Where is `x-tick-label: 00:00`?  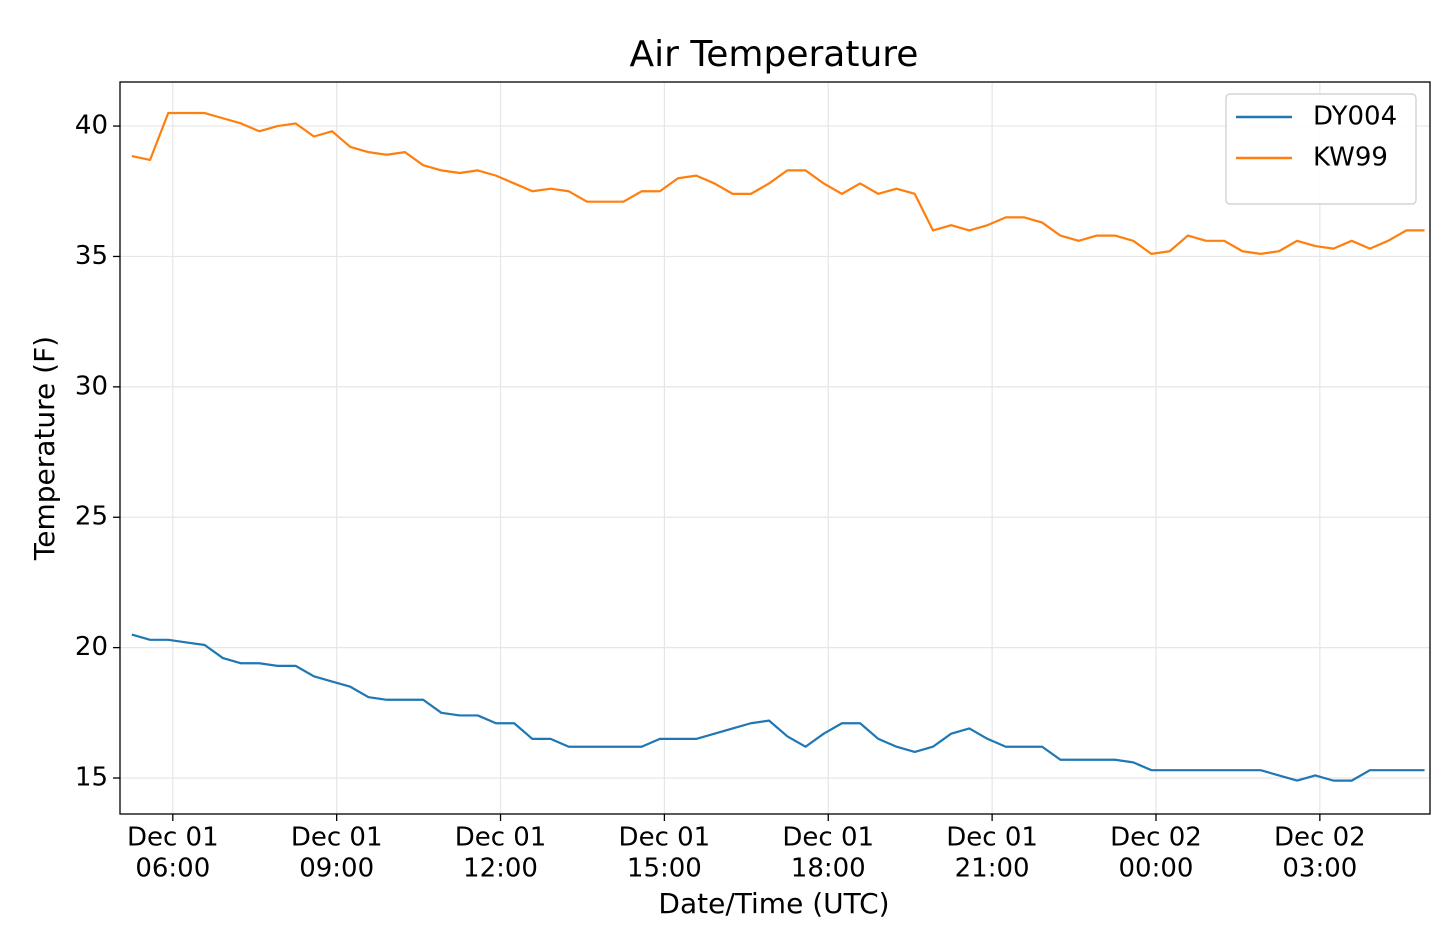 x-tick-label: 00:00 is located at coordinates (1156, 869).